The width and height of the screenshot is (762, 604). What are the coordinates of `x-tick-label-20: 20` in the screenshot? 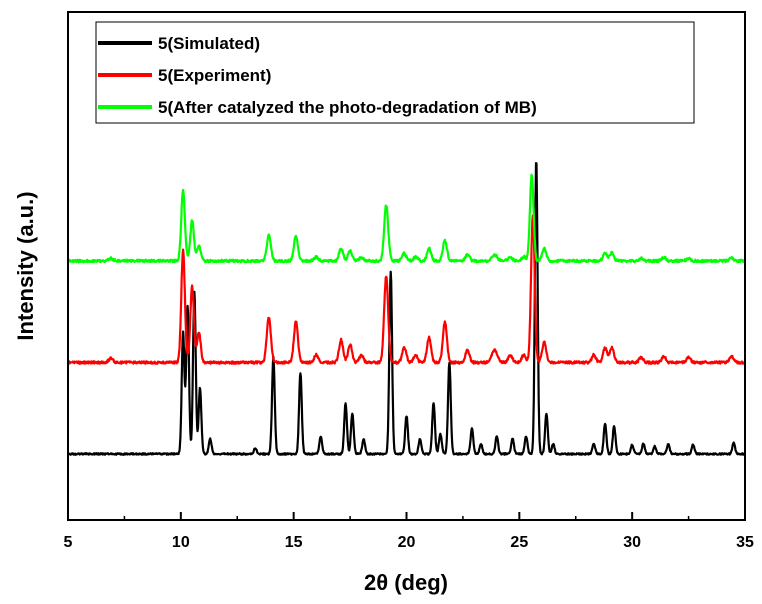 It's located at (407, 542).